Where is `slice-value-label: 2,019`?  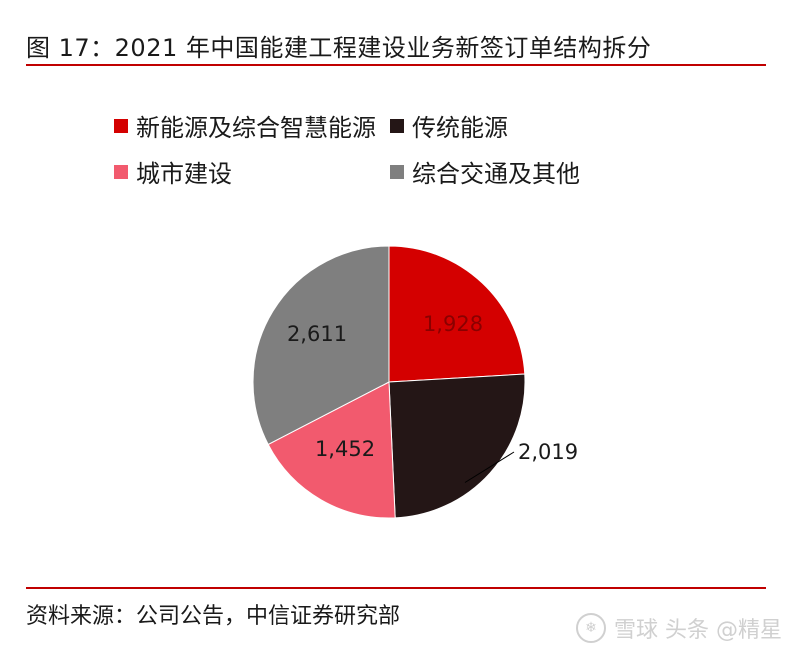
slice-value-label: 2,019 is located at coordinates (548, 452).